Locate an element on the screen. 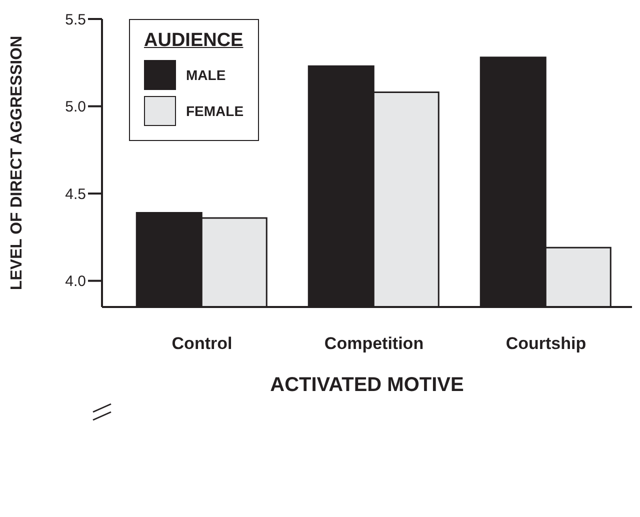 This screenshot has width=640, height=517. y-tick-label: 4.0 is located at coordinates (75, 281).